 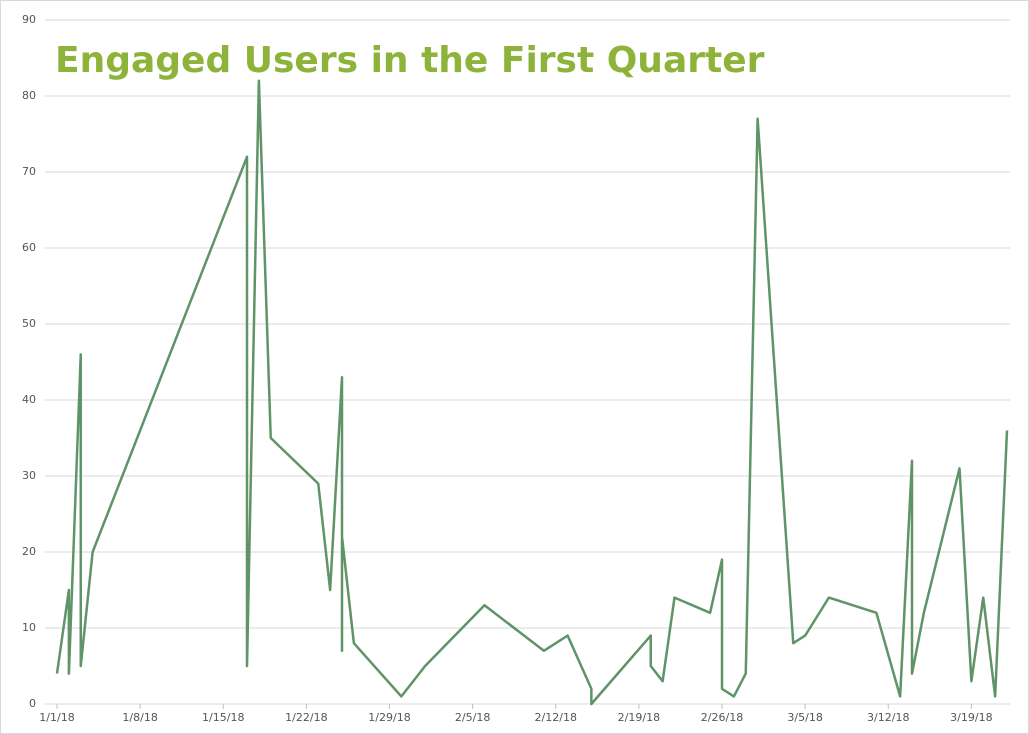 I want to click on x-tick-label: 1/8/18, so click(x=139, y=717).